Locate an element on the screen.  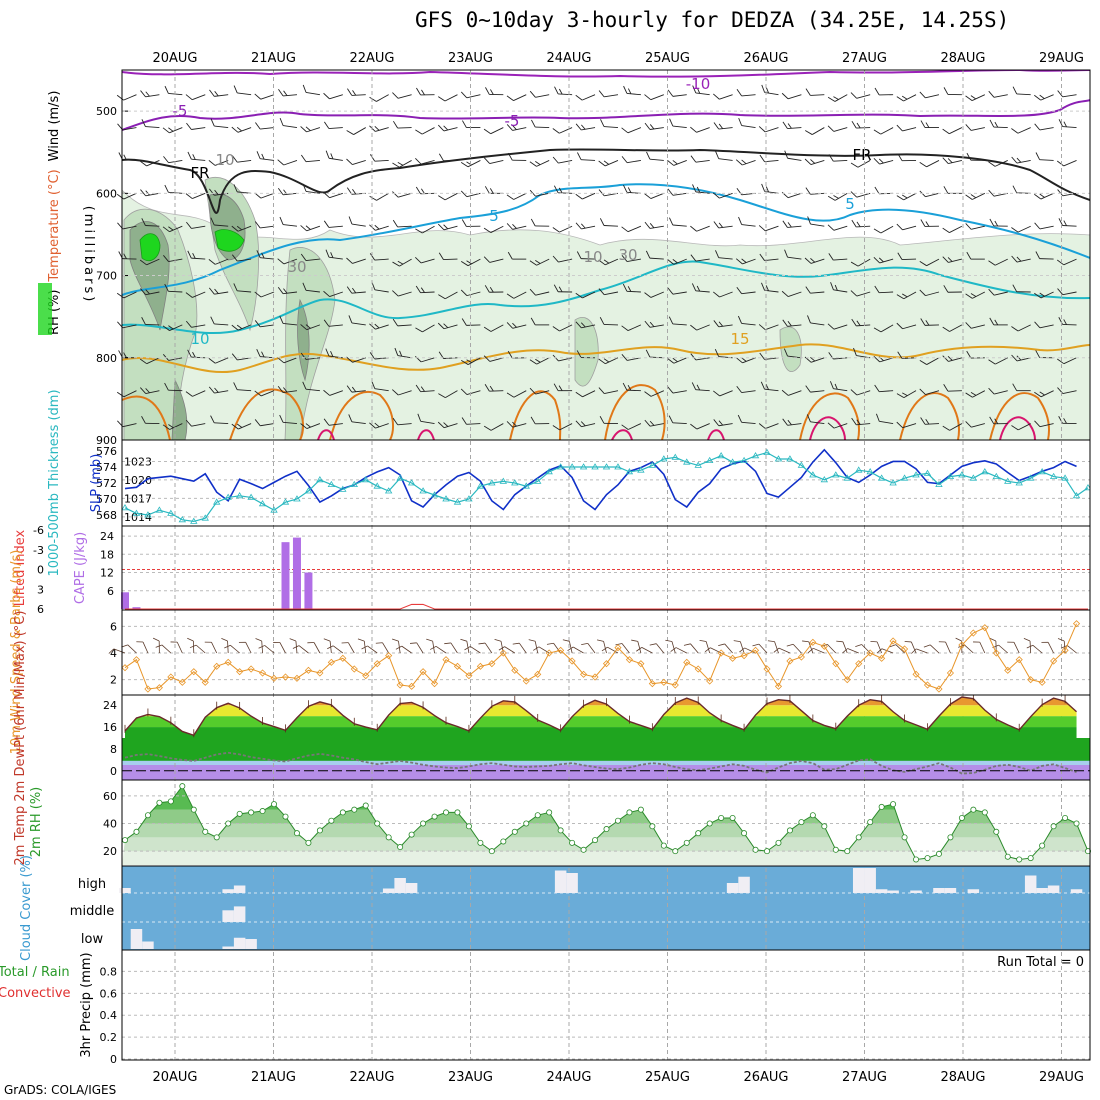
precip-total-rain-label: Total / Rain is located at coordinates (35, 972).